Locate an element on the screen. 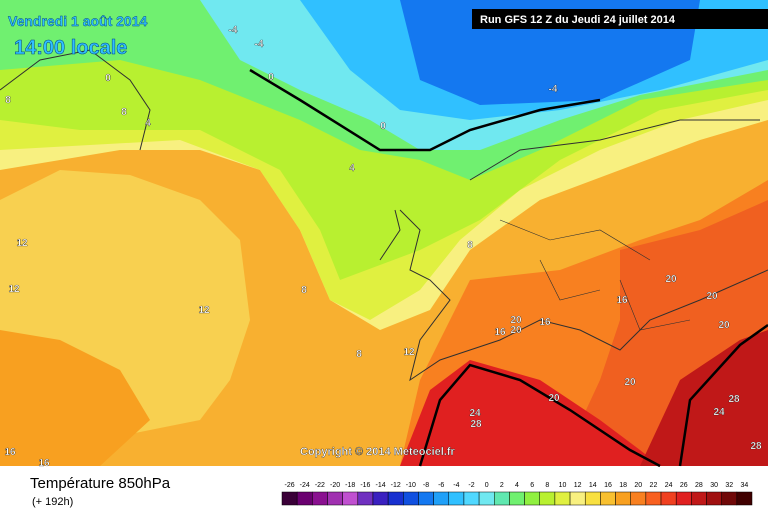 This screenshot has width=768, height=517. legend-label: -20 is located at coordinates (335, 485).